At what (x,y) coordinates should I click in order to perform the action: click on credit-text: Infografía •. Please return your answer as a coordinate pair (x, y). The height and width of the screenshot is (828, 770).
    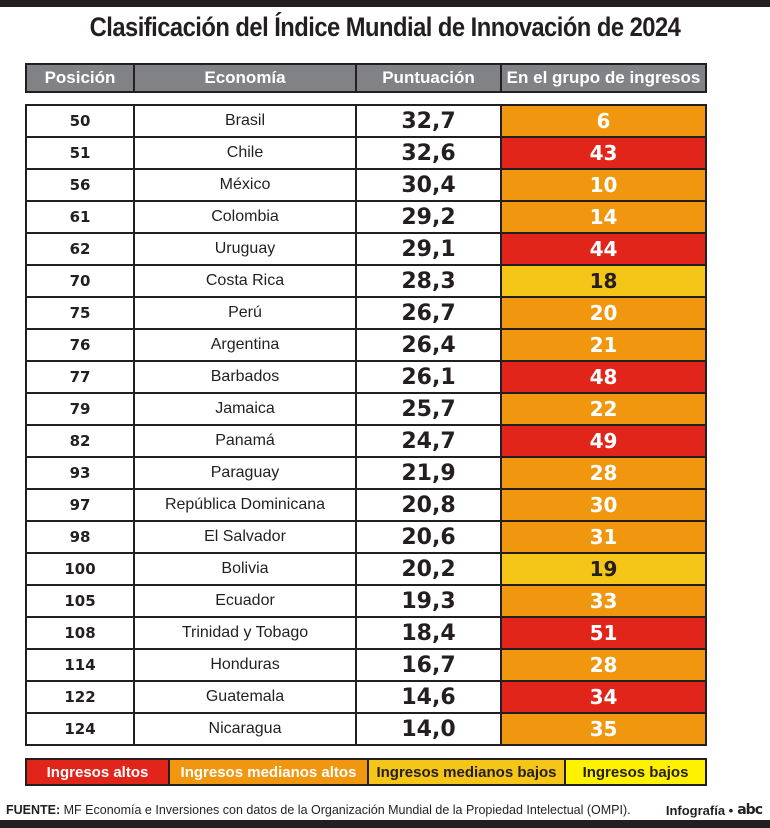
    Looking at the image, I should click on (699, 810).